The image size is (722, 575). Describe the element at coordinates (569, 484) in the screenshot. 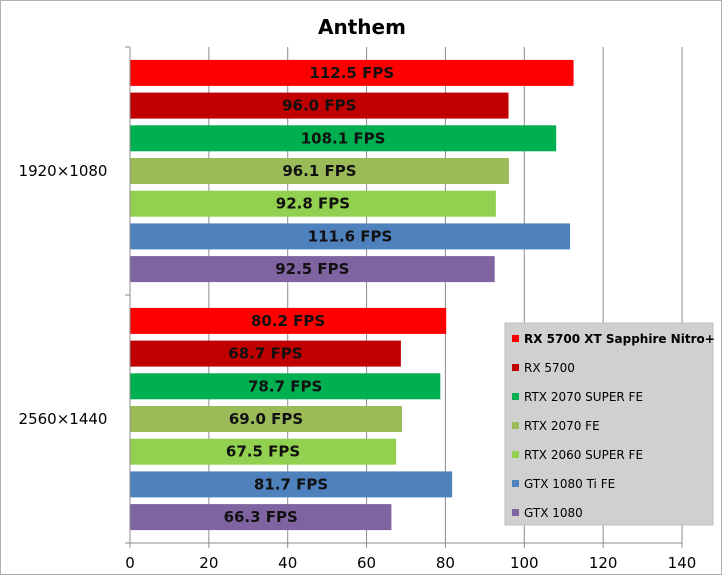

I see `legend-label-5: GTX 1080 Ti FE` at that location.